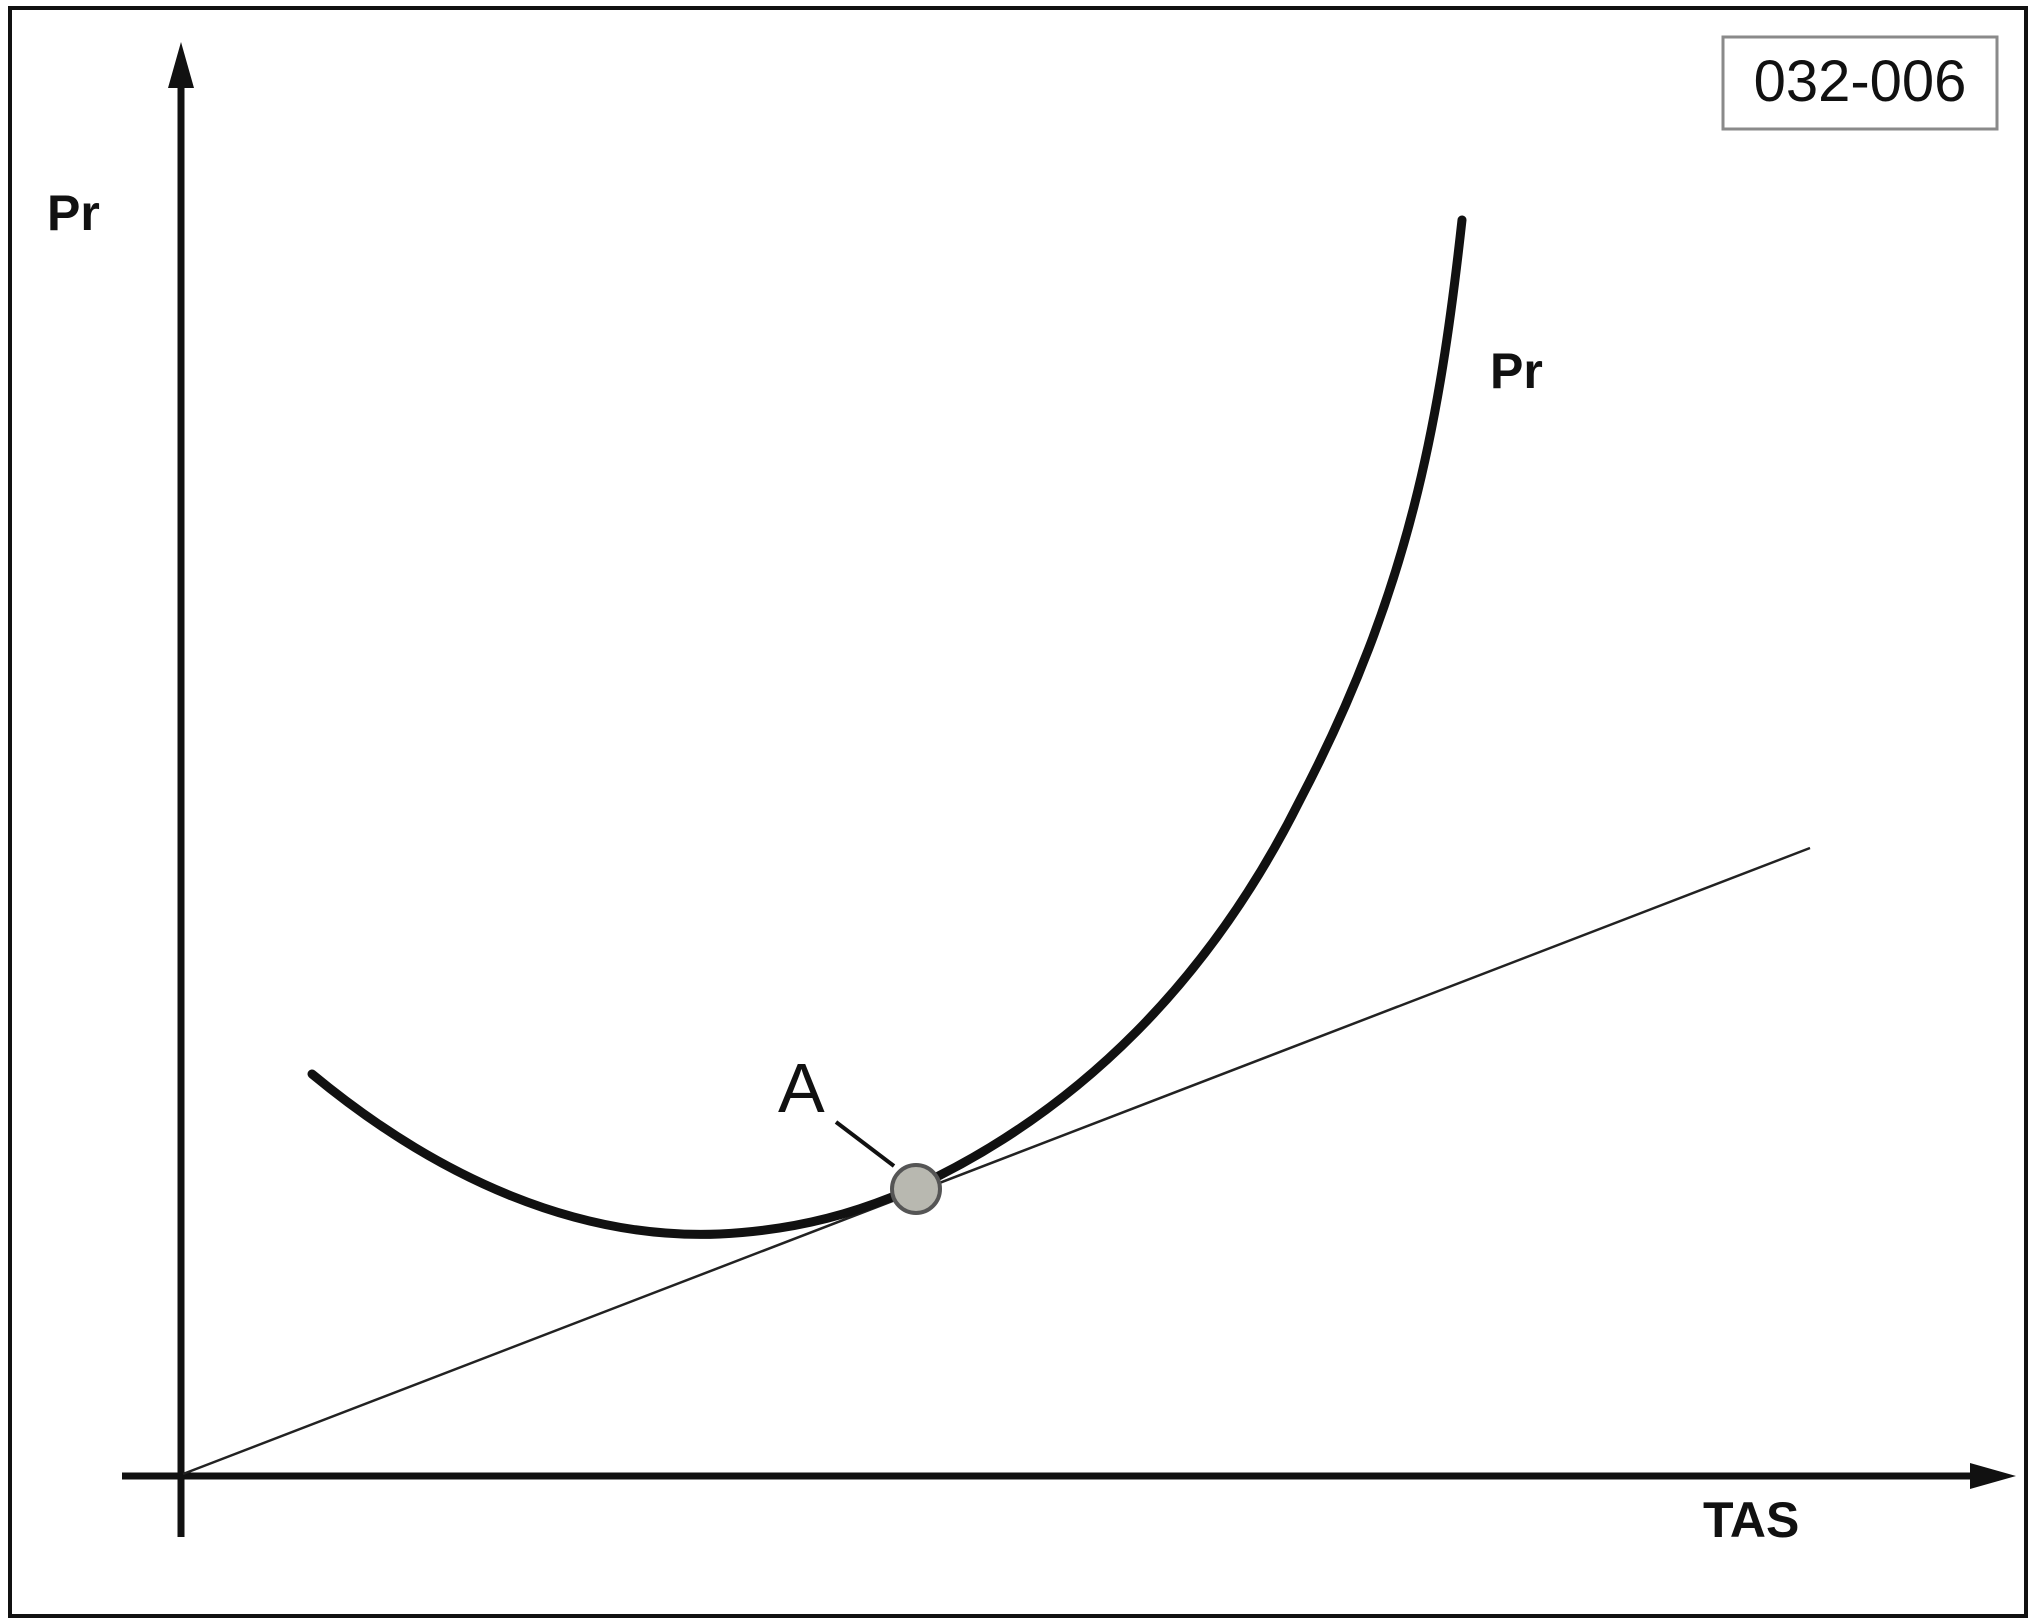 The width and height of the screenshot is (2033, 1621). What do you see at coordinates (1751, 1520) in the screenshot?
I see `x-axis-label: TAS` at bounding box center [1751, 1520].